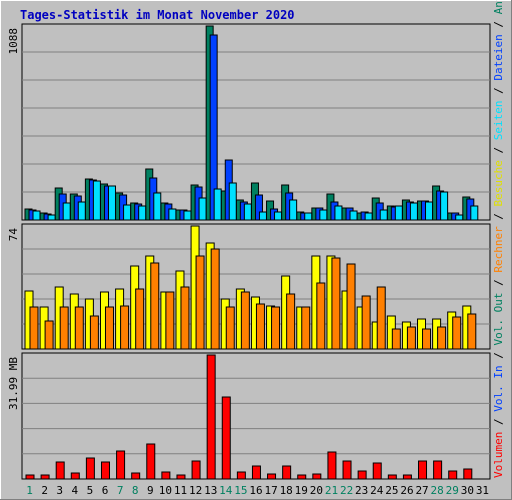 The height and width of the screenshot is (500, 512). I want to click on x-tick-label-day-14: 14, so click(226, 490).